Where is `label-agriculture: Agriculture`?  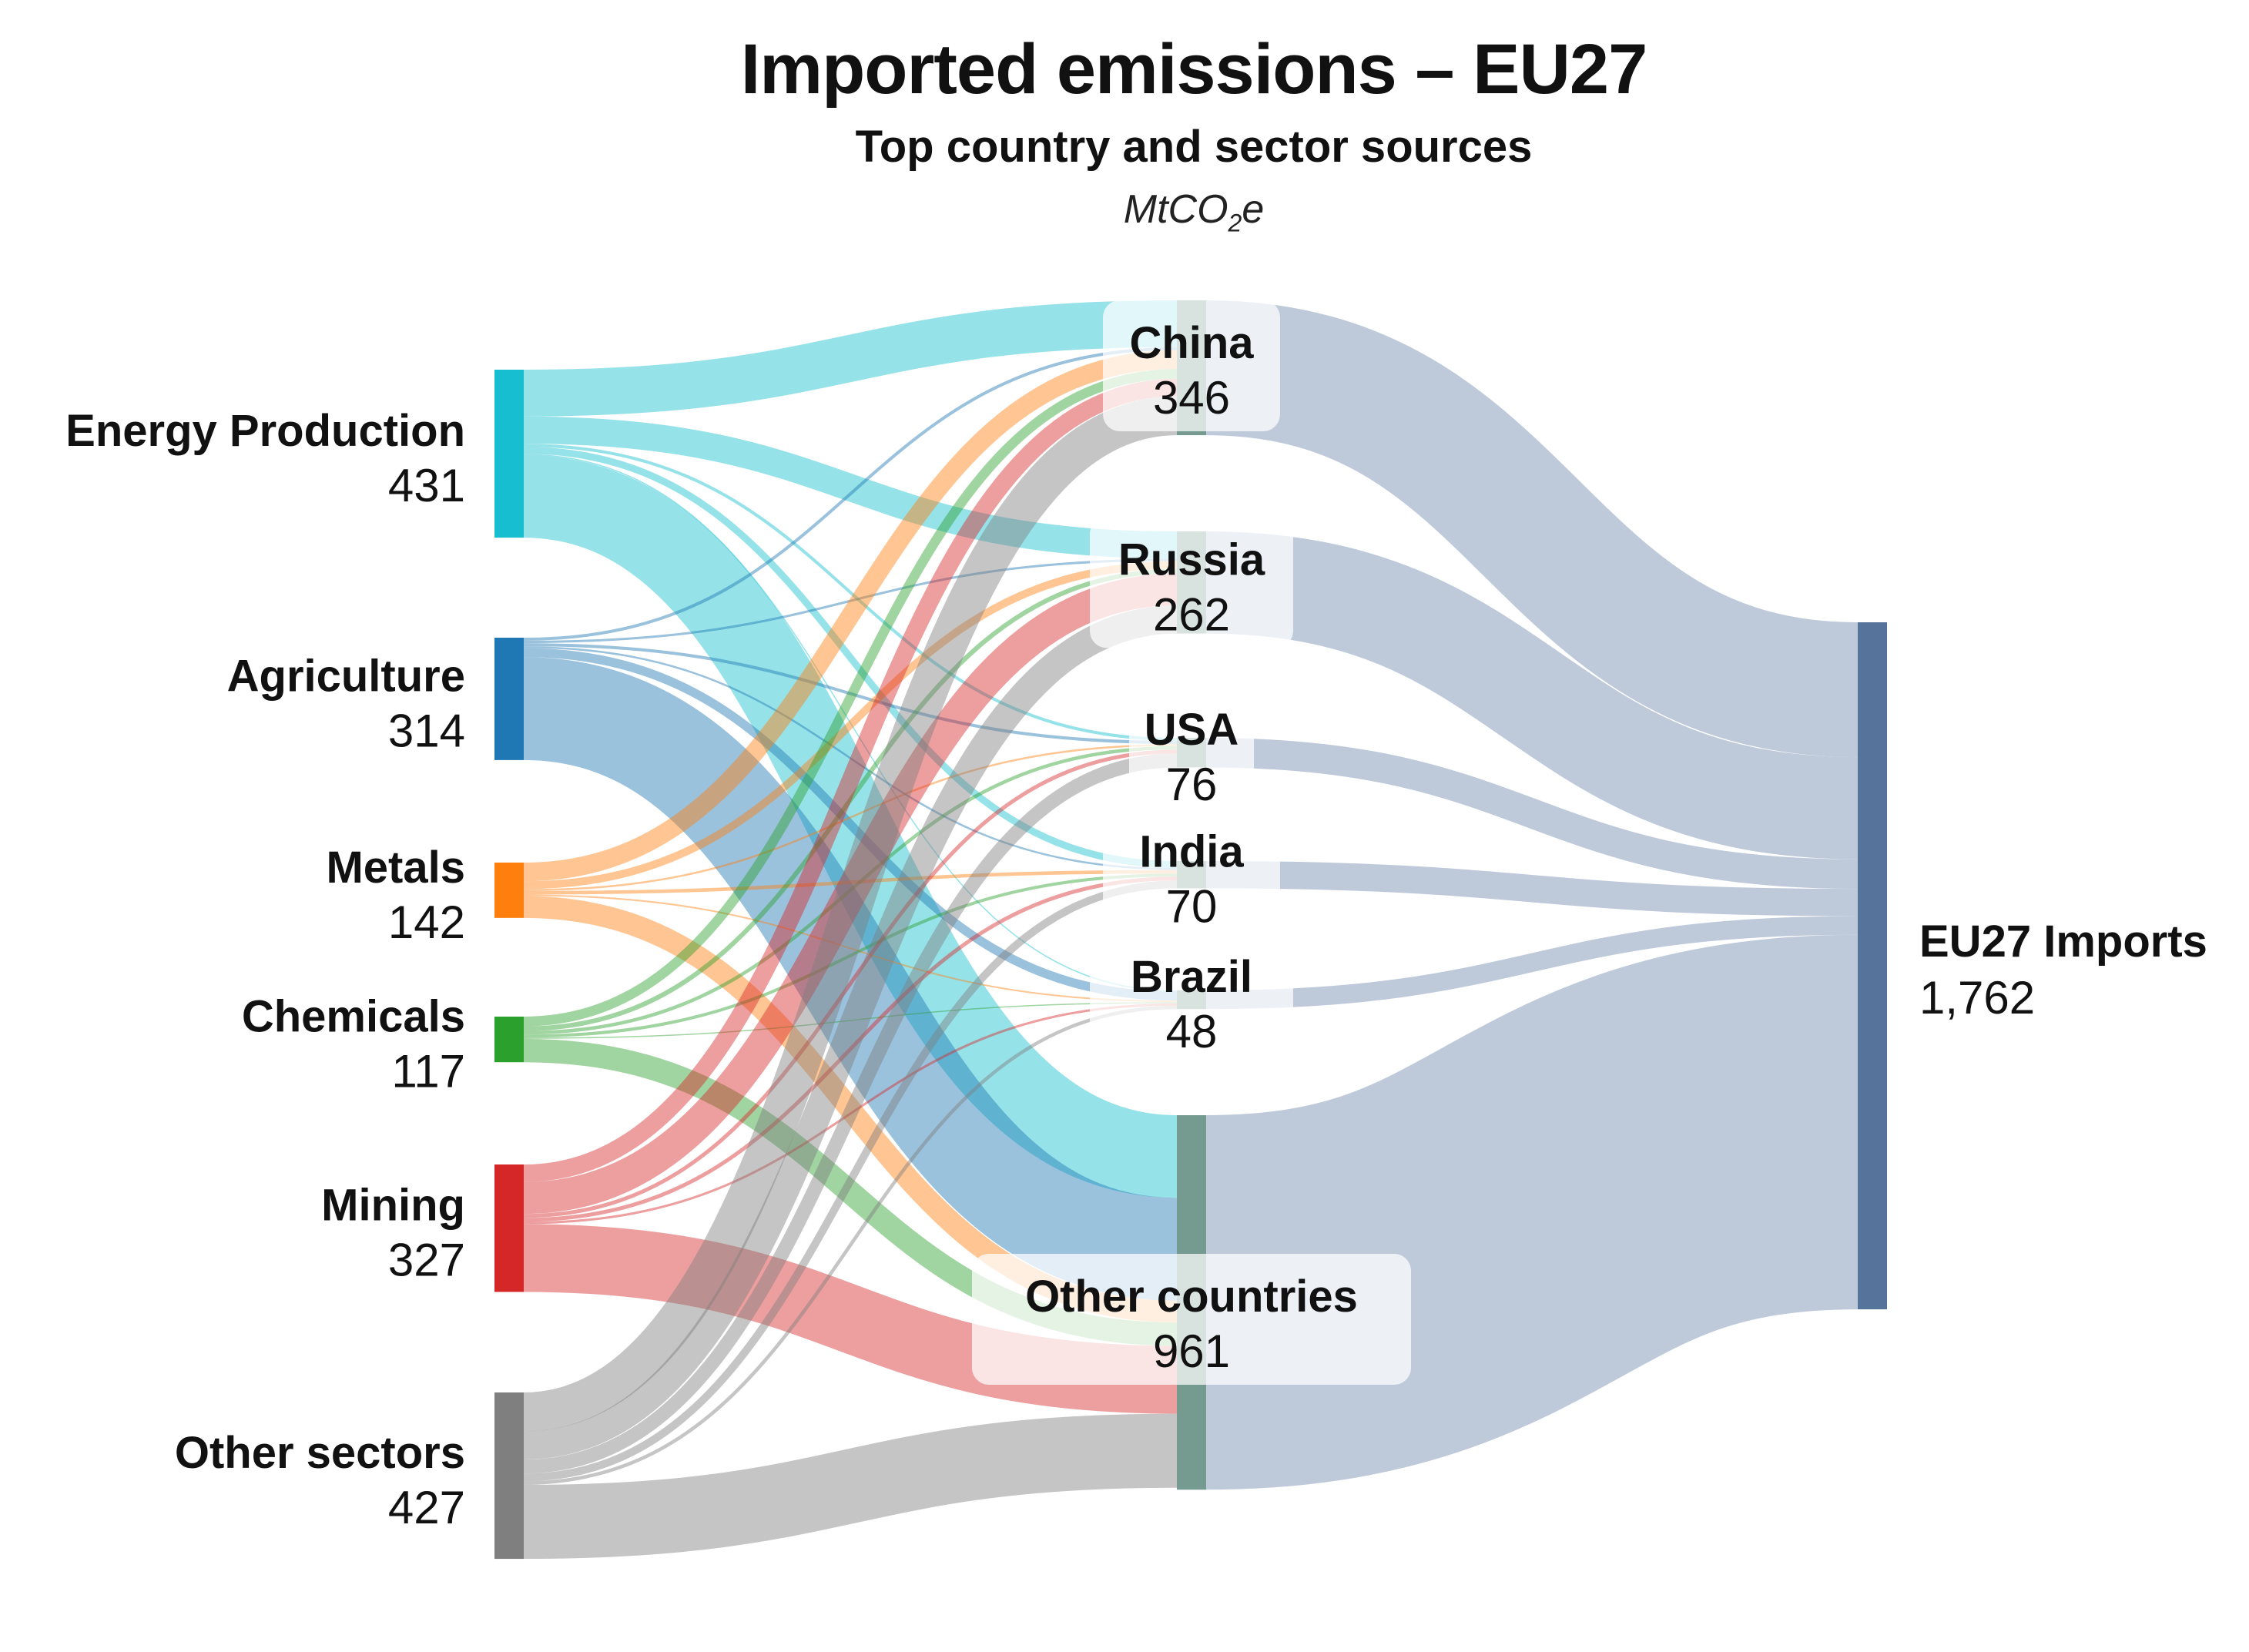
label-agriculture: Agriculture is located at coordinates (346, 676).